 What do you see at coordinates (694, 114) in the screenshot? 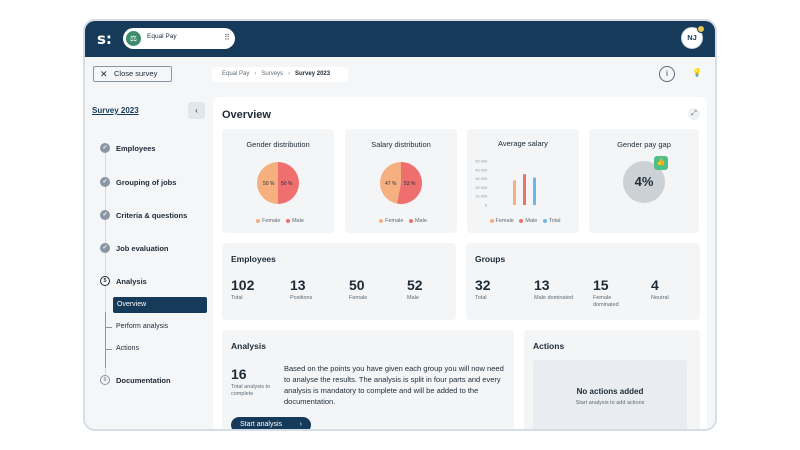
I see `expand-icon: ⤢` at bounding box center [694, 114].